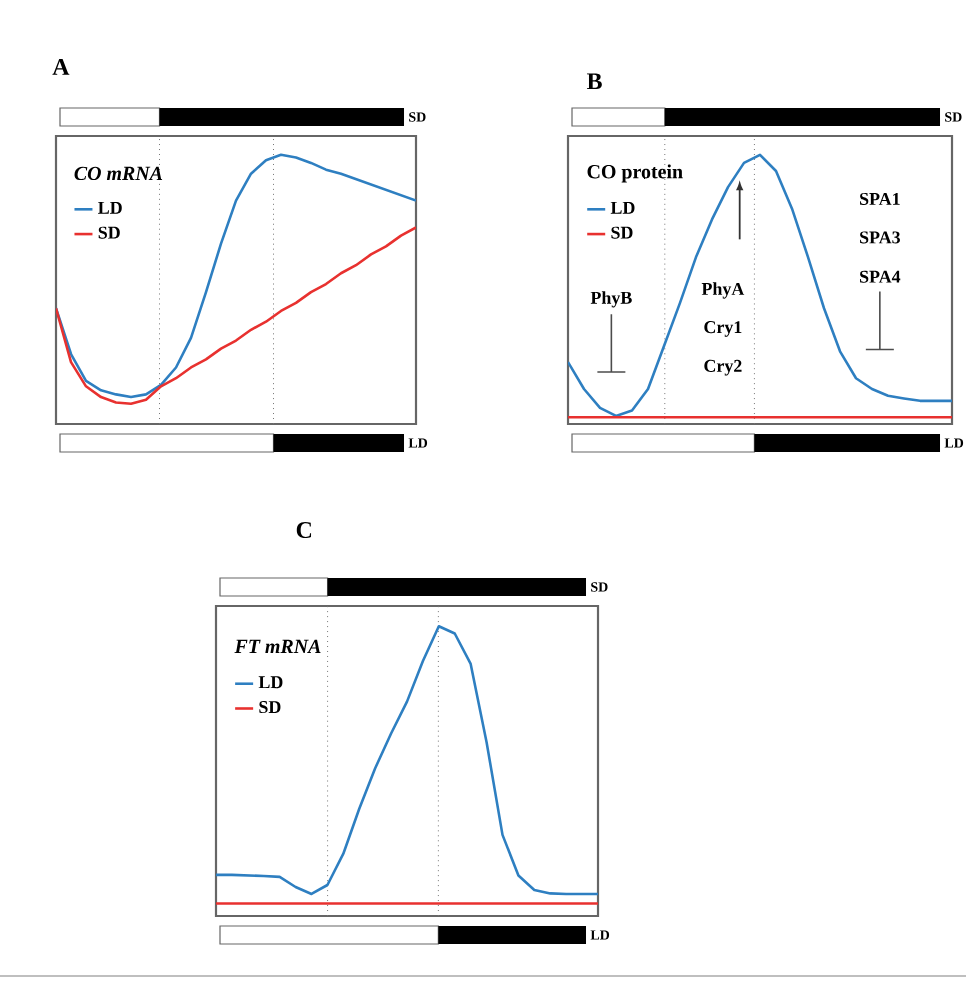 Image resolution: width=966 pixels, height=986 pixels. Describe the element at coordinates (723, 290) in the screenshot. I see `annotation: PhyA` at that location.